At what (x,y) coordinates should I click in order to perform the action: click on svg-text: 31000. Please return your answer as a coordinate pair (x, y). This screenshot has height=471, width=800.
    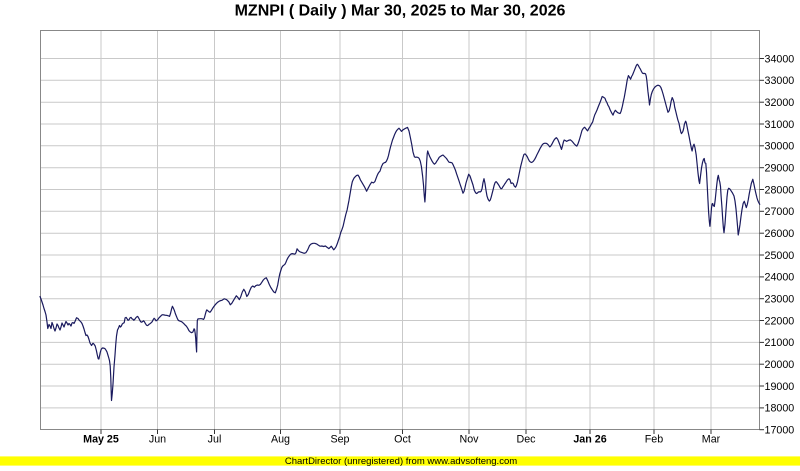
    Looking at the image, I should click on (780, 125).